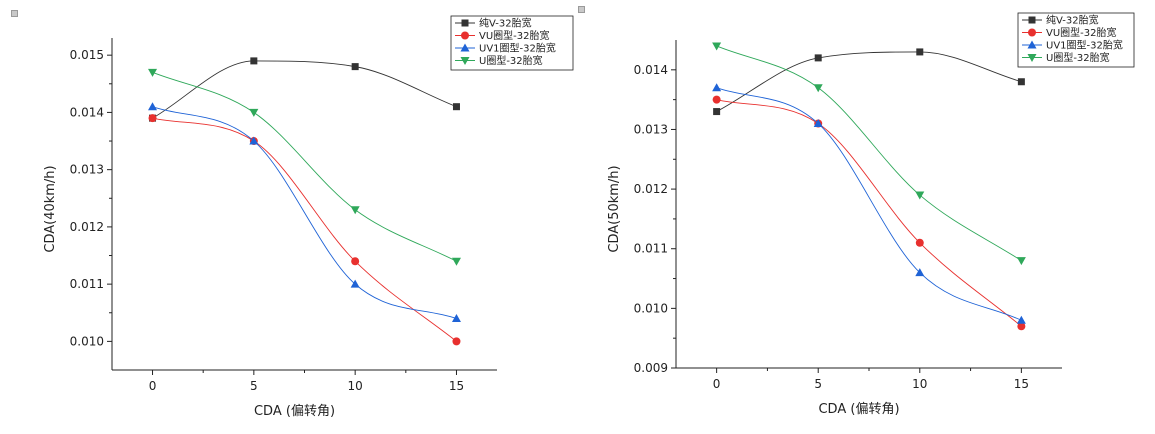 The width and height of the screenshot is (1155, 434). What do you see at coordinates (614, 208) in the screenshot?
I see `y-axis-label: CDA(50km/h)` at bounding box center [614, 208].